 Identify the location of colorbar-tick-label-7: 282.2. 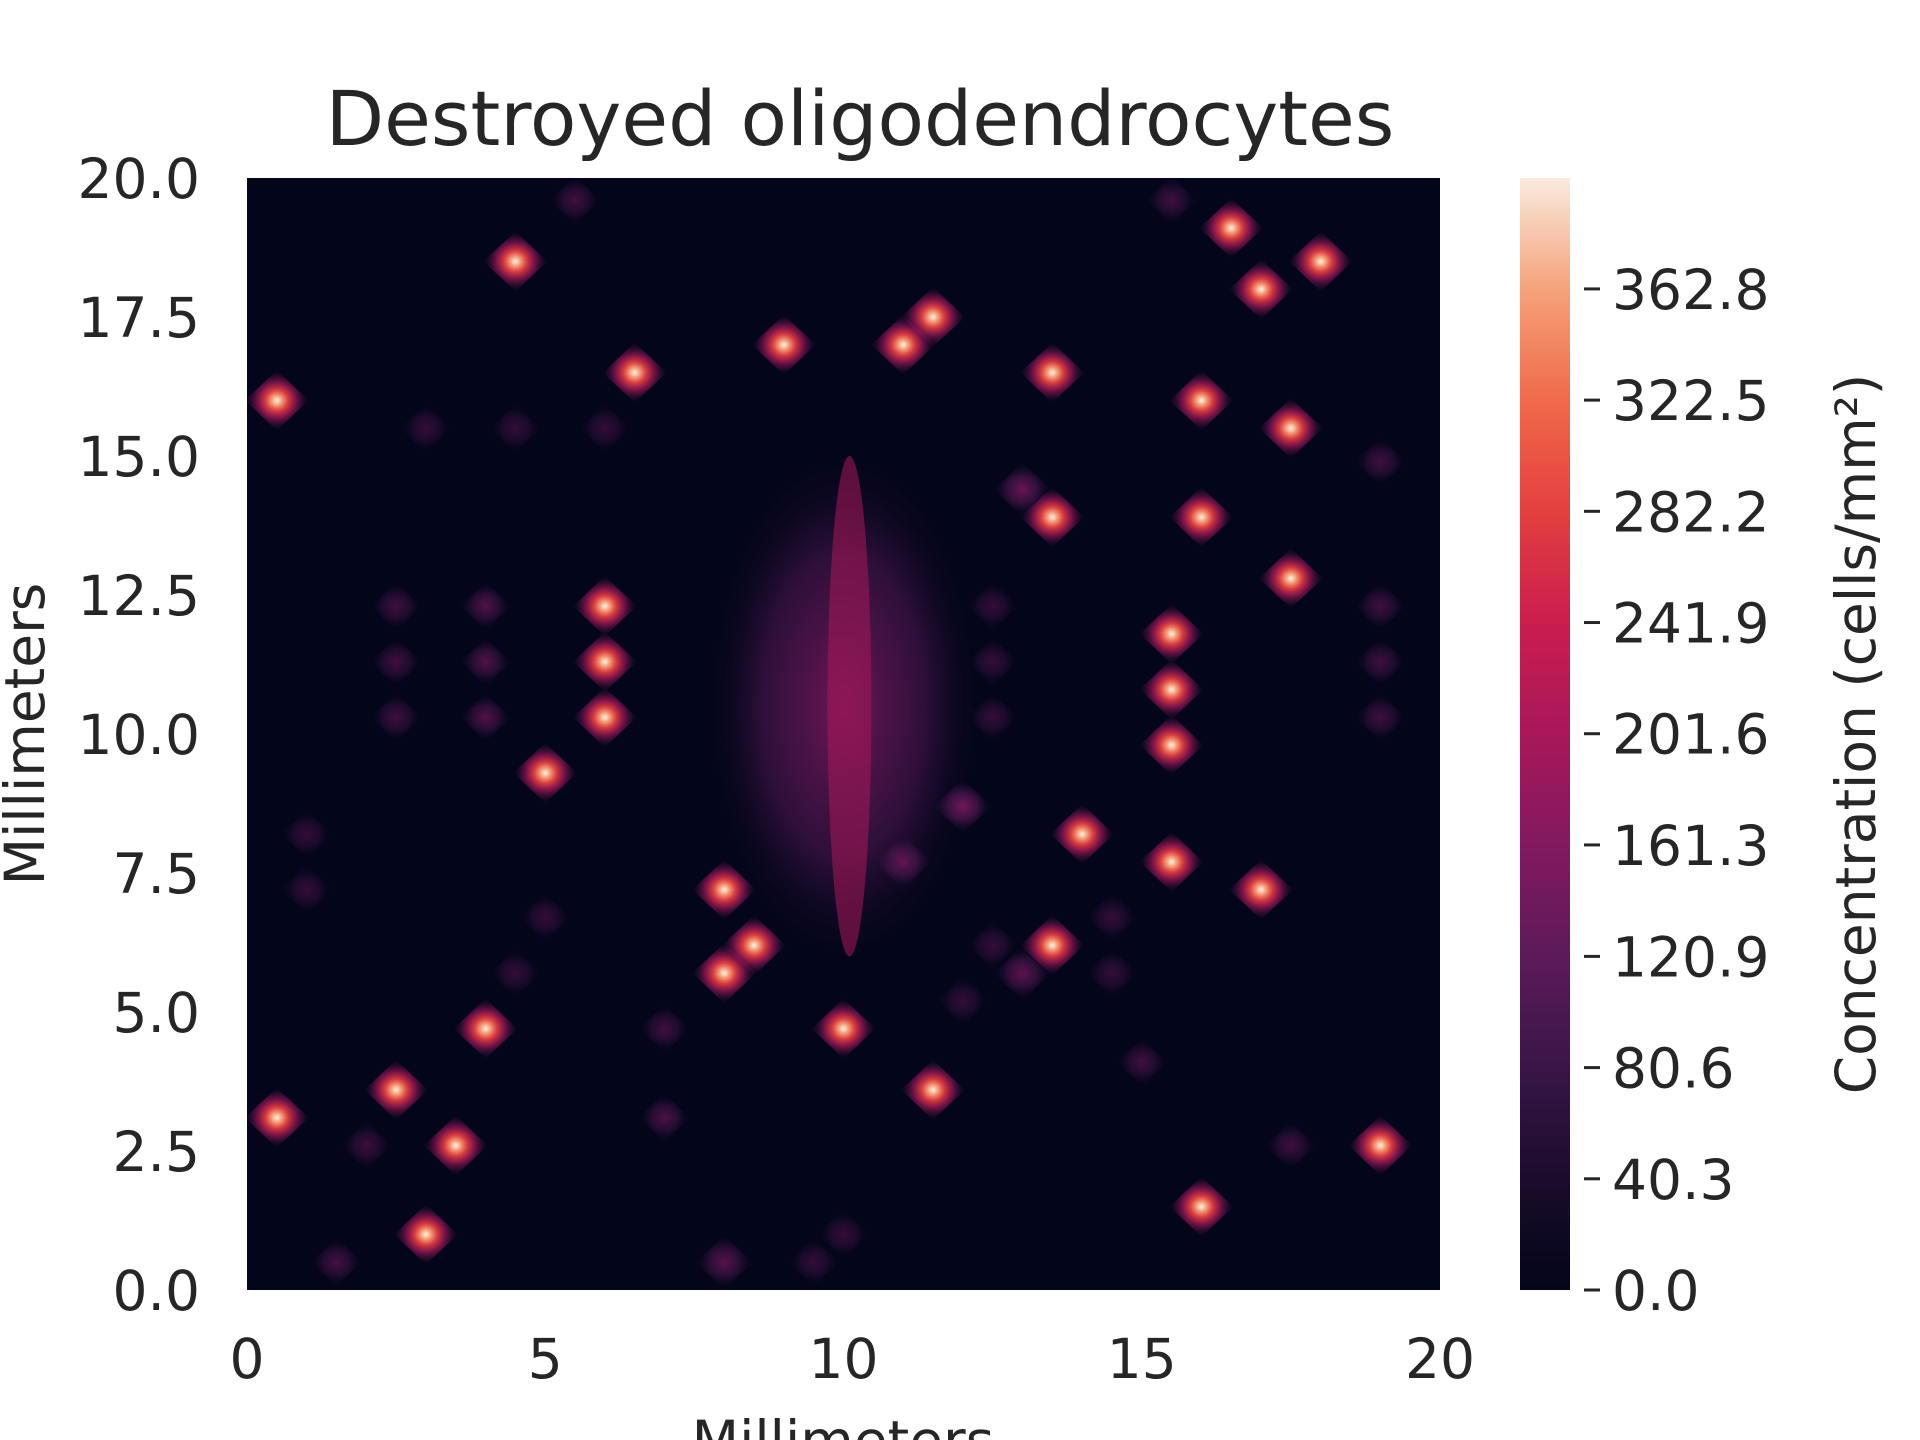
(1690, 512).